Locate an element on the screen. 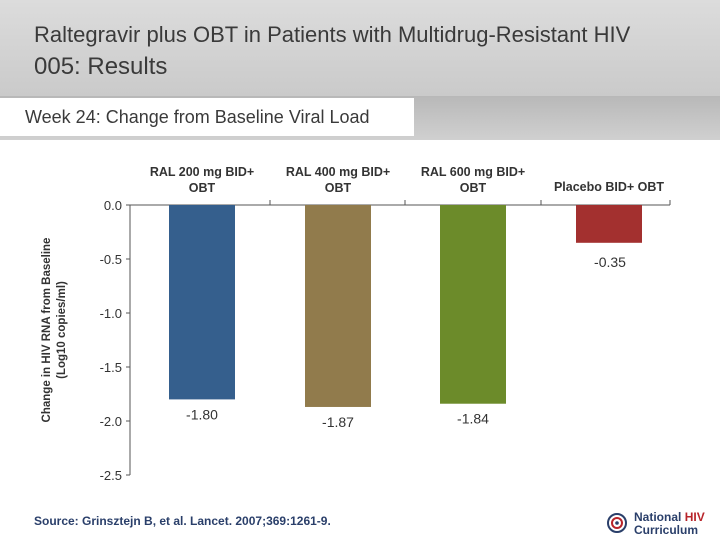  national-hiv-curriculum-logo: National HIV Curriculum is located at coordinates (661, 524).